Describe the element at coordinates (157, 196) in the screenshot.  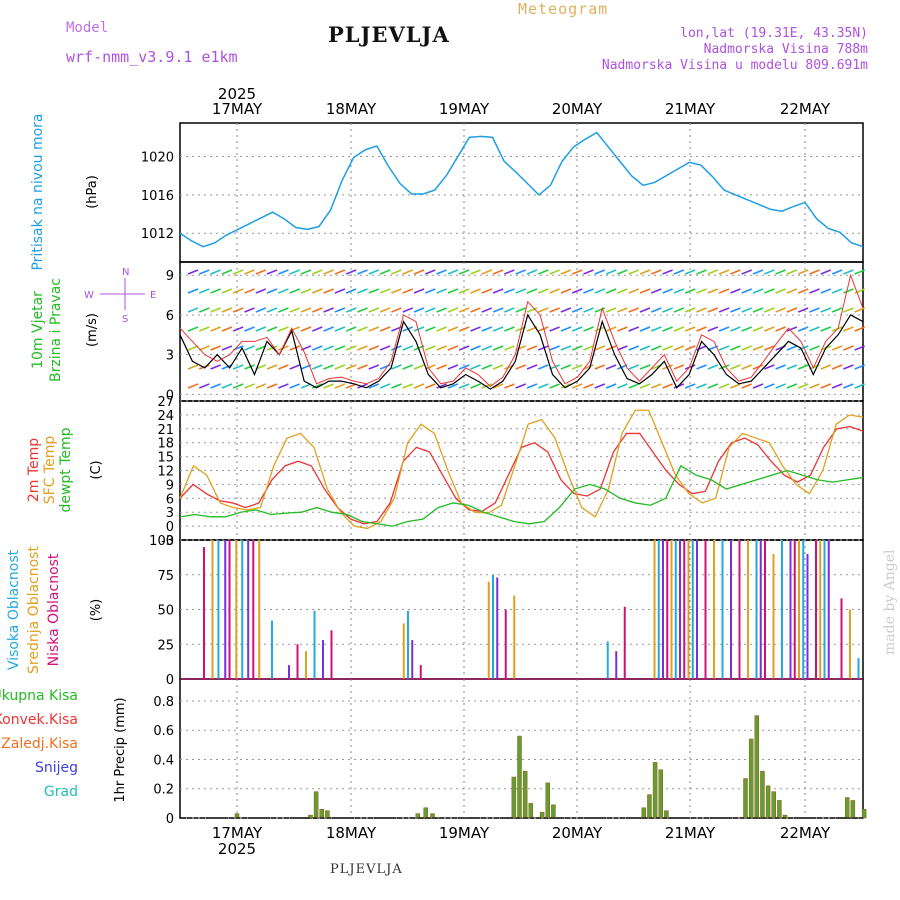
I see `y-tick-label: 1016` at that location.